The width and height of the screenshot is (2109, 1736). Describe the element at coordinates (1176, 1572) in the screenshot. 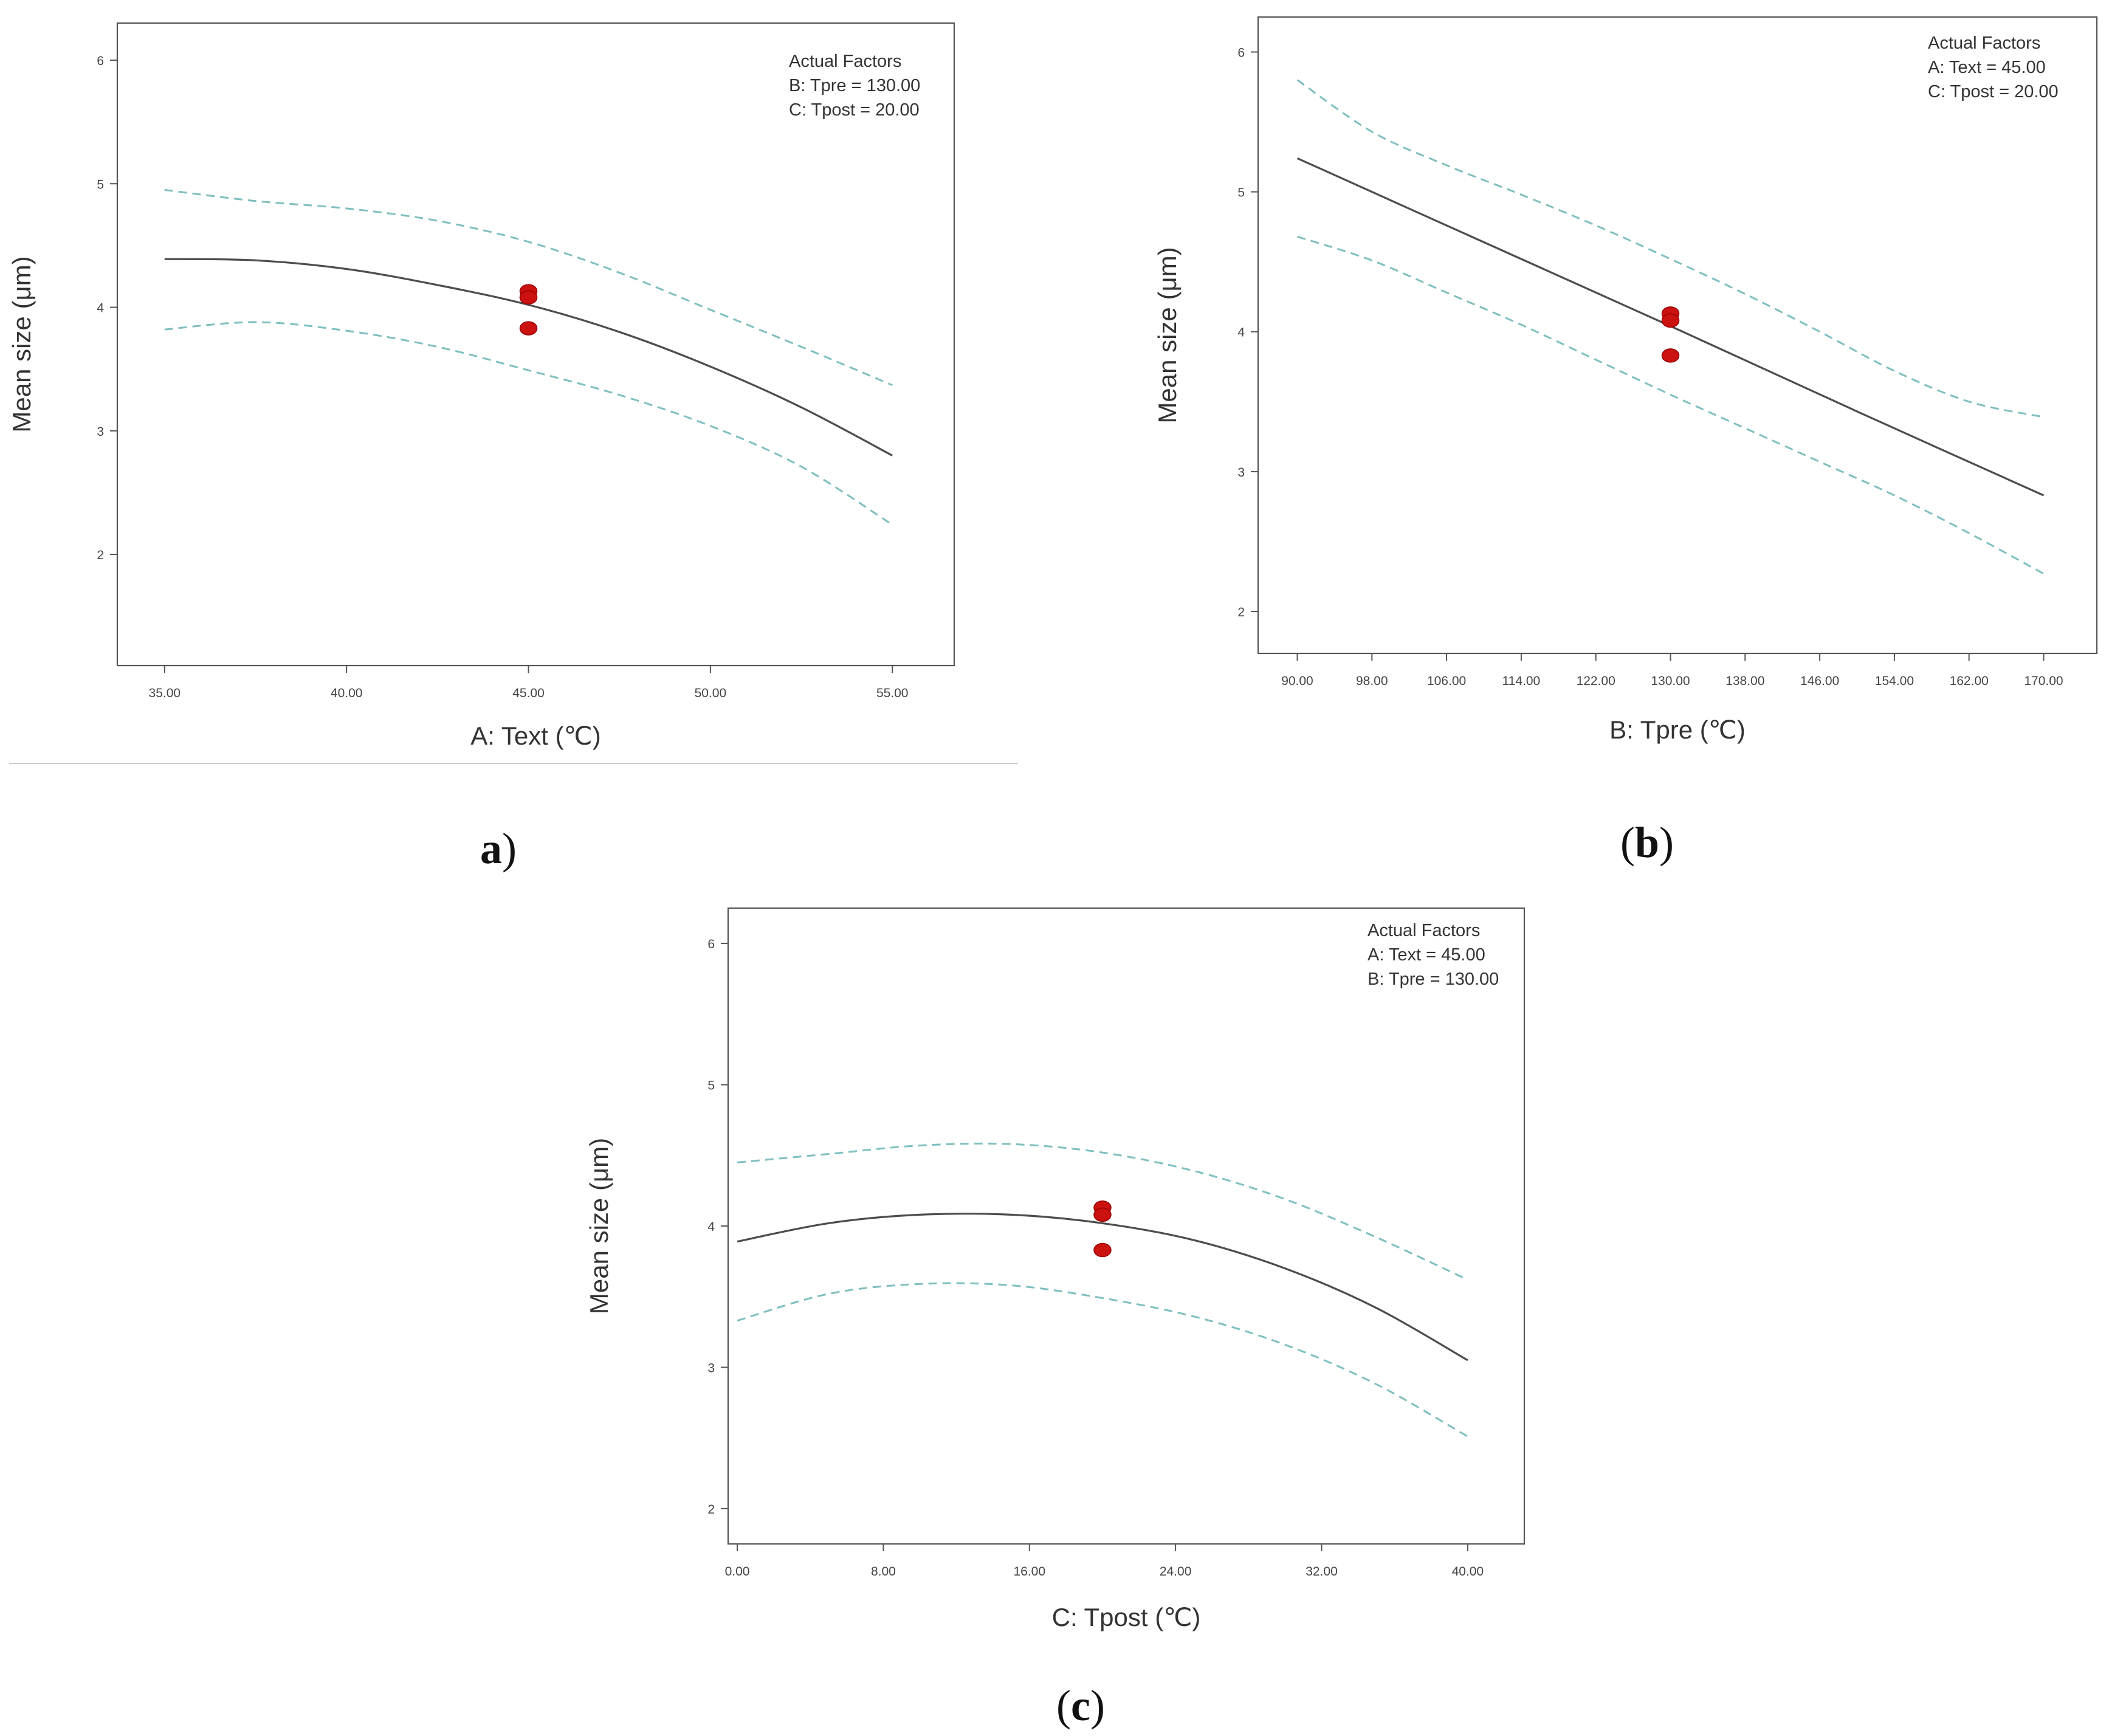

I see `x-tick-label: 24.00` at that location.